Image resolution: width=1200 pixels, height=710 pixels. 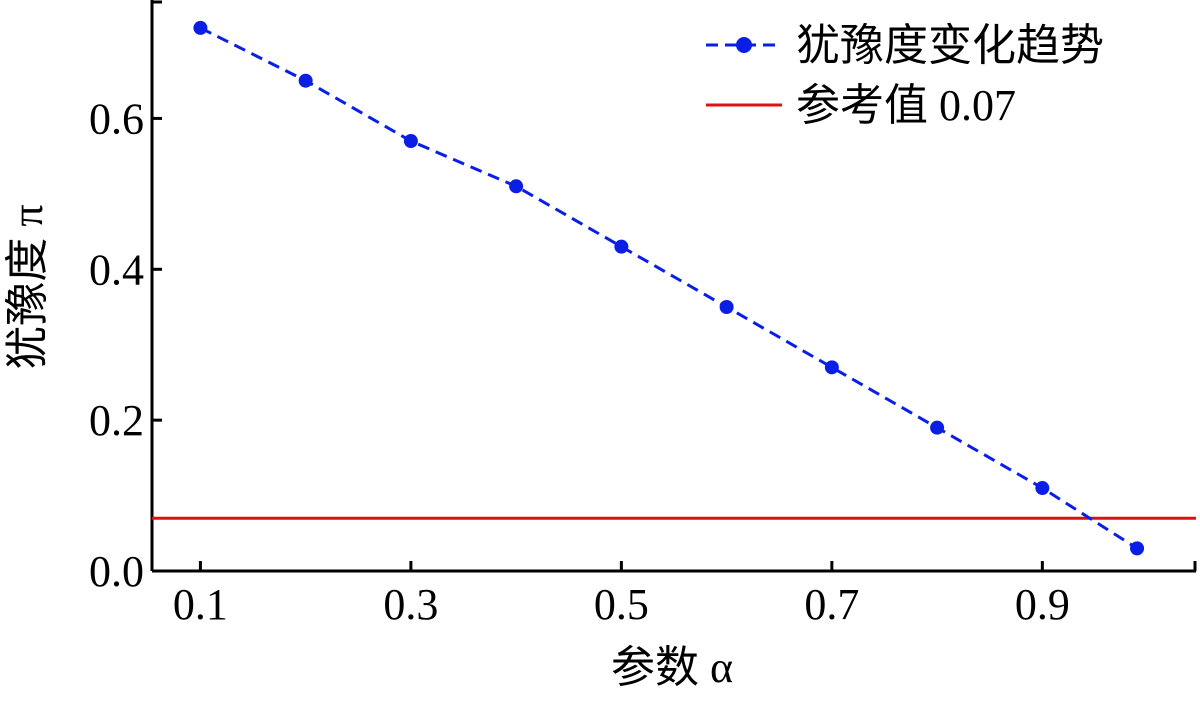 What do you see at coordinates (410, 604) in the screenshot?
I see `x-tick-label: 0.3` at bounding box center [410, 604].